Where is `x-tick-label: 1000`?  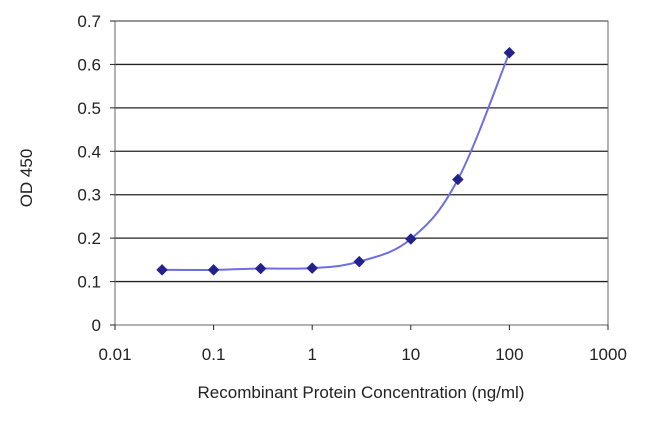
x-tick-label: 1000 is located at coordinates (608, 354).